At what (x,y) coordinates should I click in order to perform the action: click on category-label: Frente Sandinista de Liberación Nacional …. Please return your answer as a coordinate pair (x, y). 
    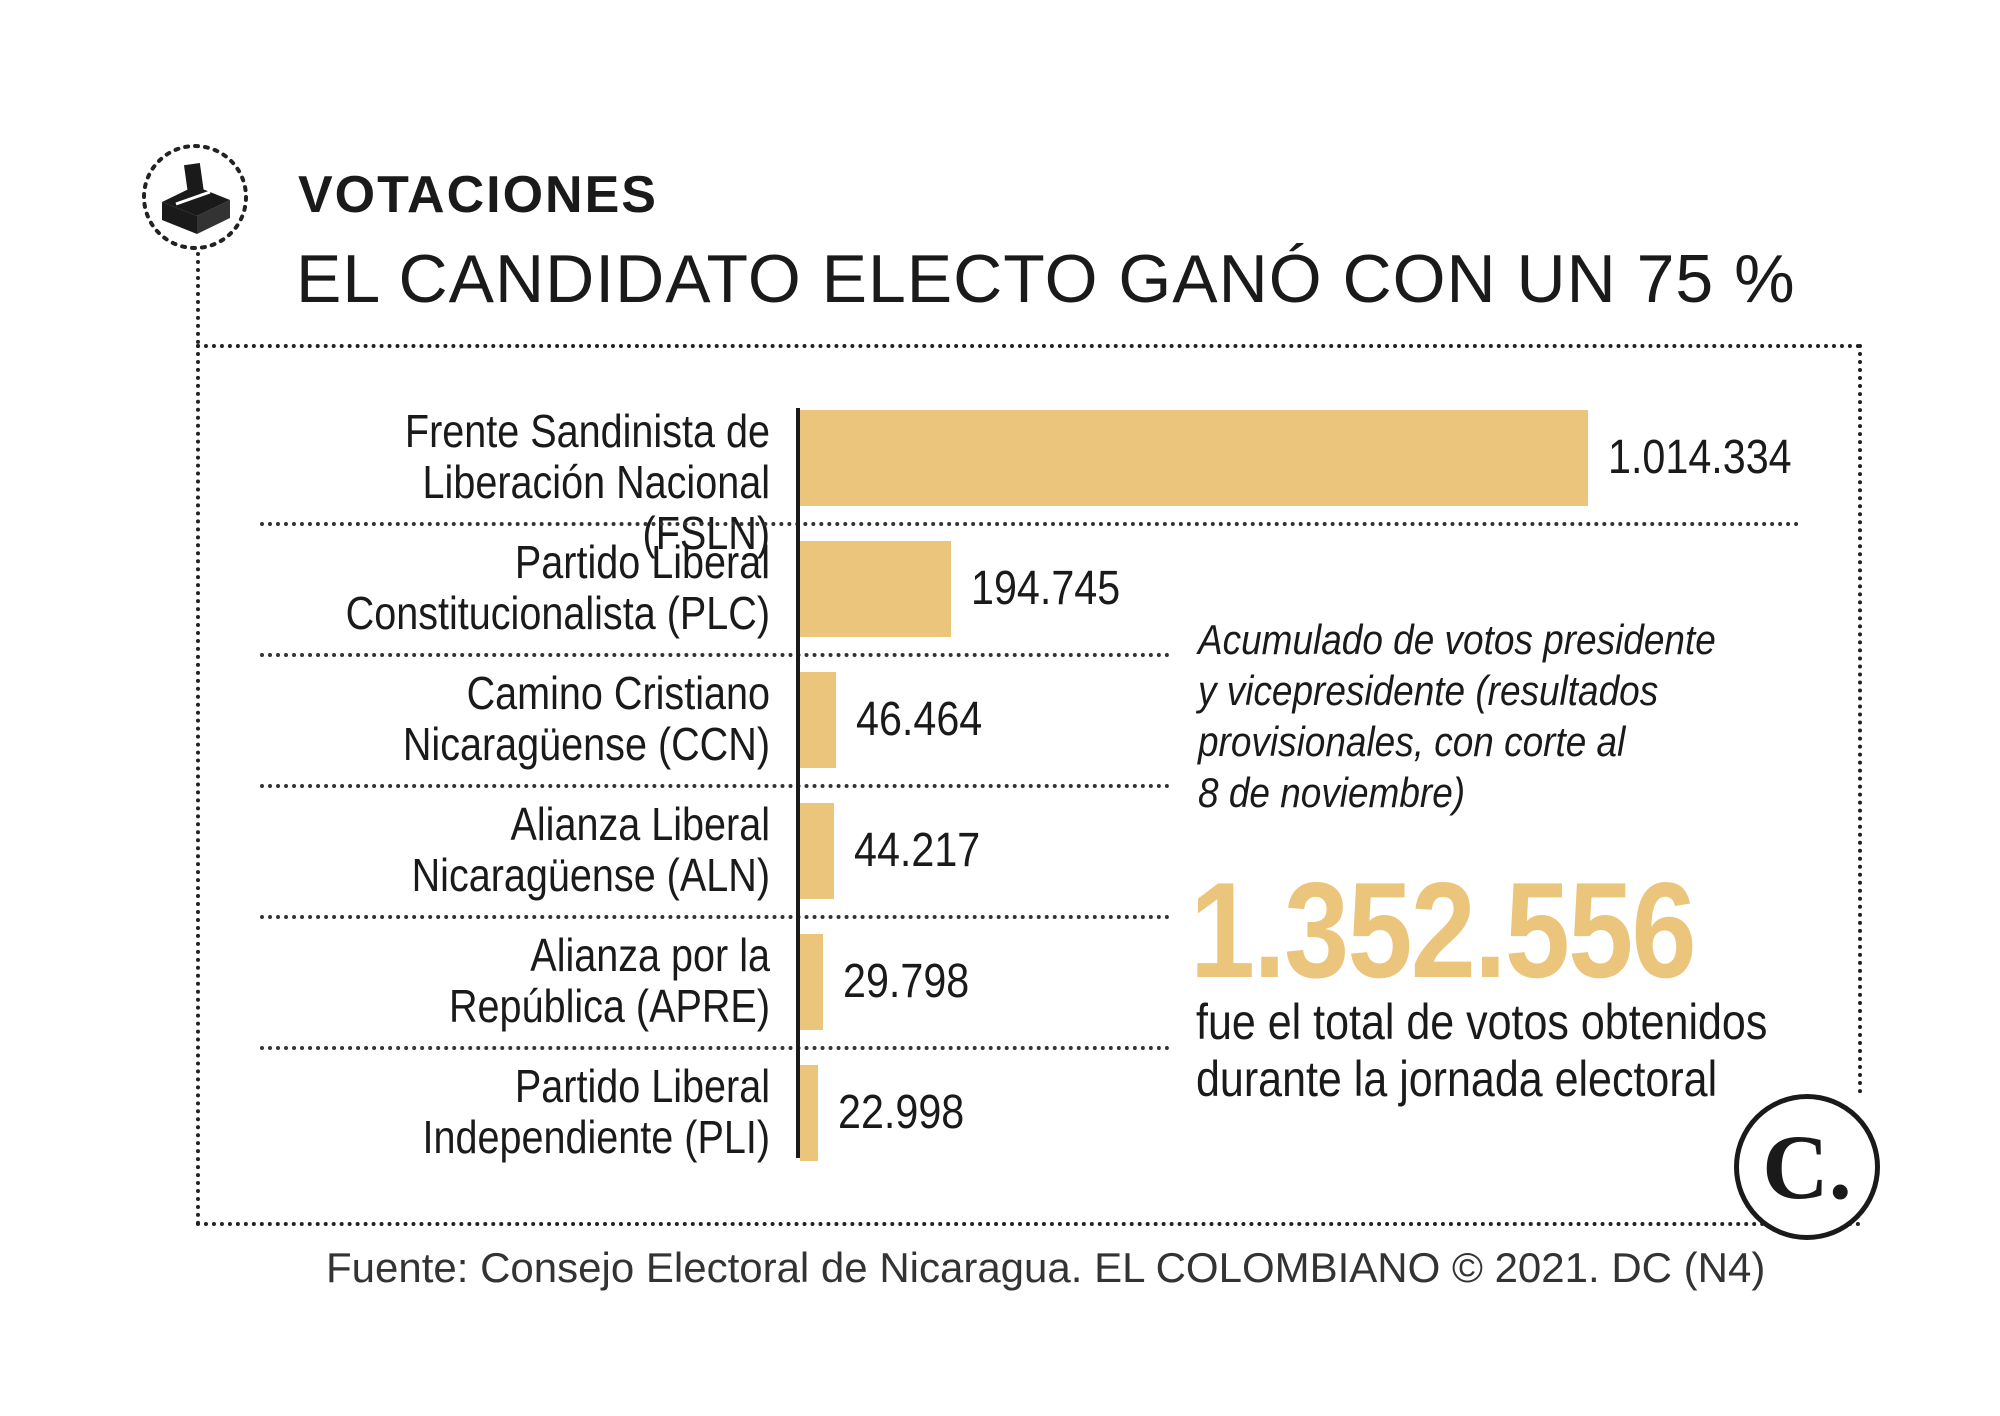
    Looking at the image, I should click on (529, 482).